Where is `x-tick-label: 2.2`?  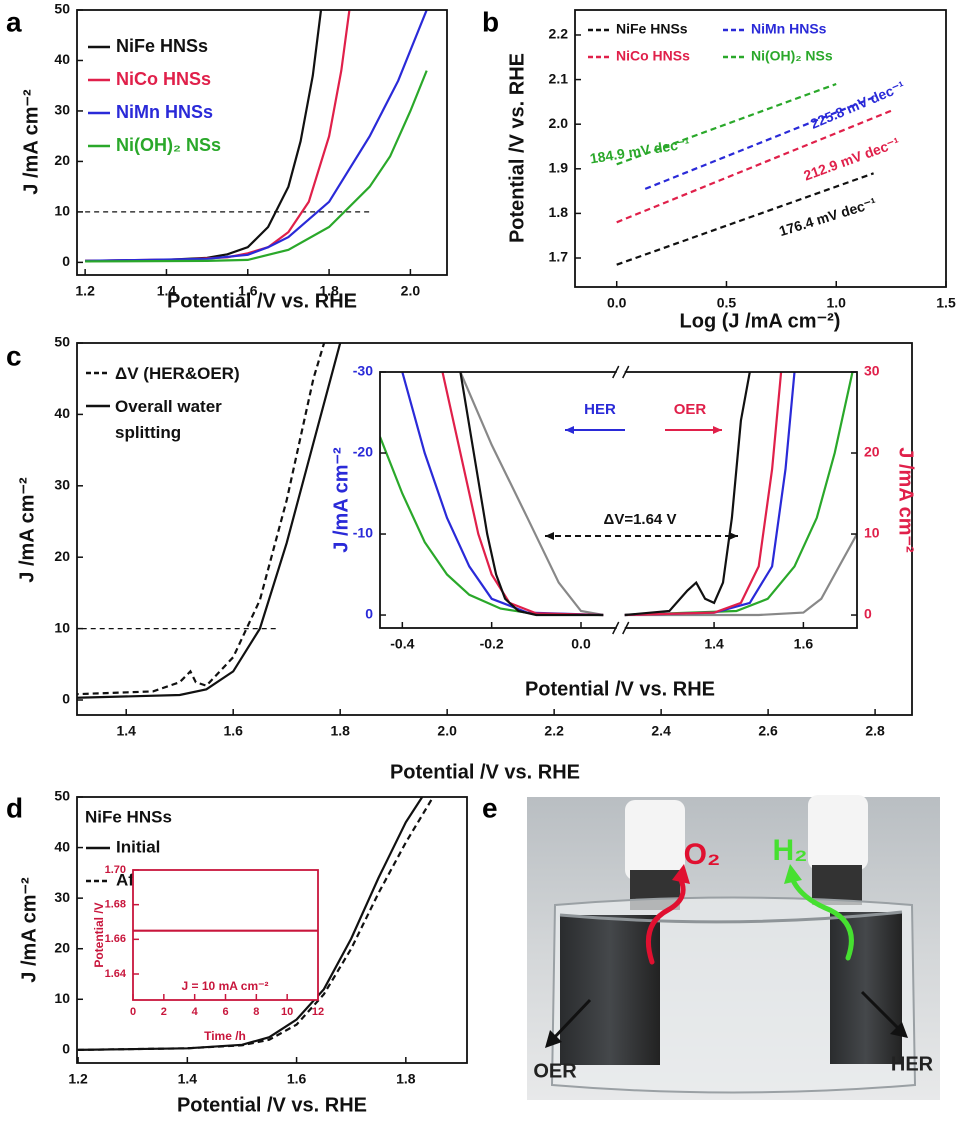
x-tick-label: 2.2 is located at coordinates (554, 731).